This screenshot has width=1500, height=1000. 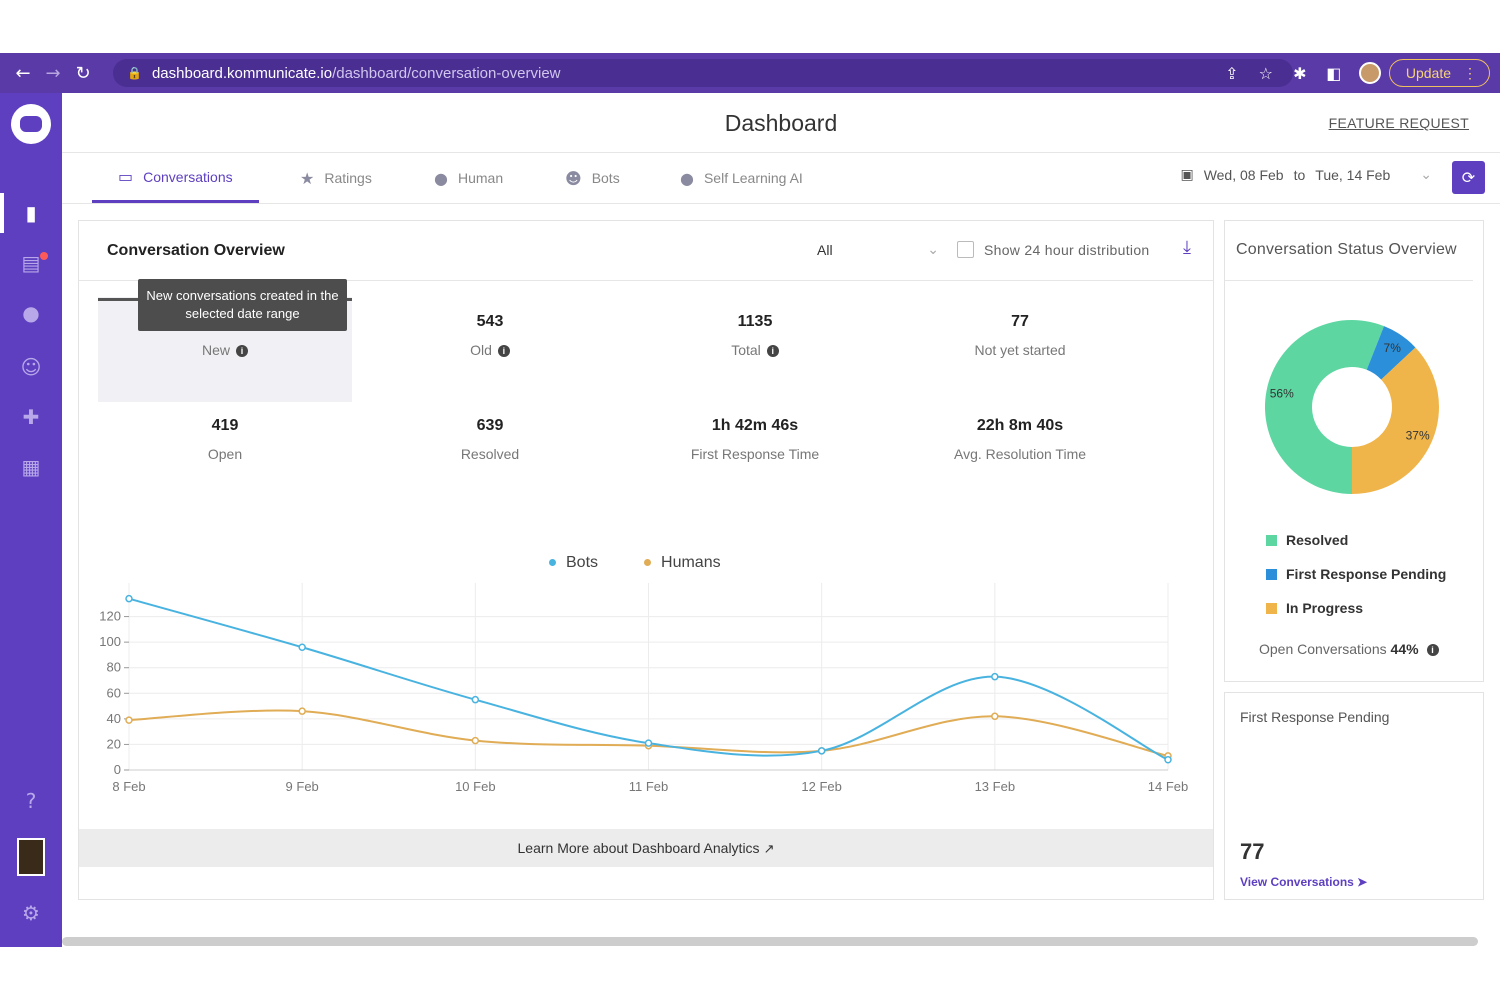 What do you see at coordinates (302, 786) in the screenshot?
I see `x-tick-label: 9 Feb` at bounding box center [302, 786].